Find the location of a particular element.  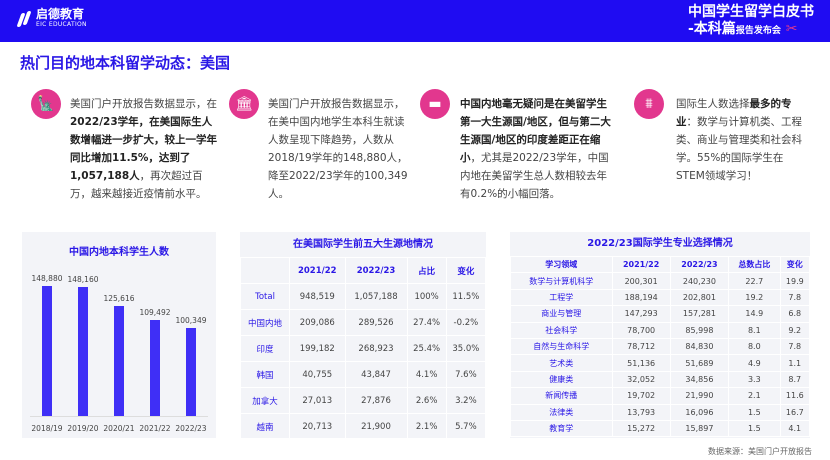

event-title-line1: 中国学生留学白皮书 is located at coordinates (751, 12).